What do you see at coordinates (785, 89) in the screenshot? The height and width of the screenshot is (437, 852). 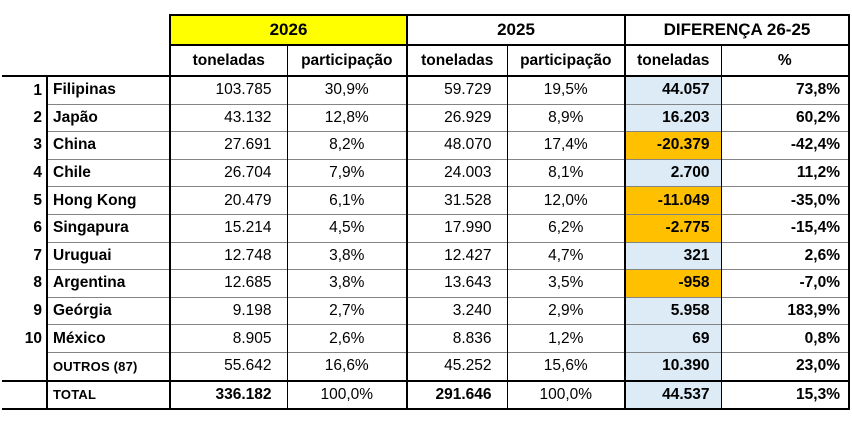 I see `diff-percent-cell: 73,8%` at bounding box center [785, 89].